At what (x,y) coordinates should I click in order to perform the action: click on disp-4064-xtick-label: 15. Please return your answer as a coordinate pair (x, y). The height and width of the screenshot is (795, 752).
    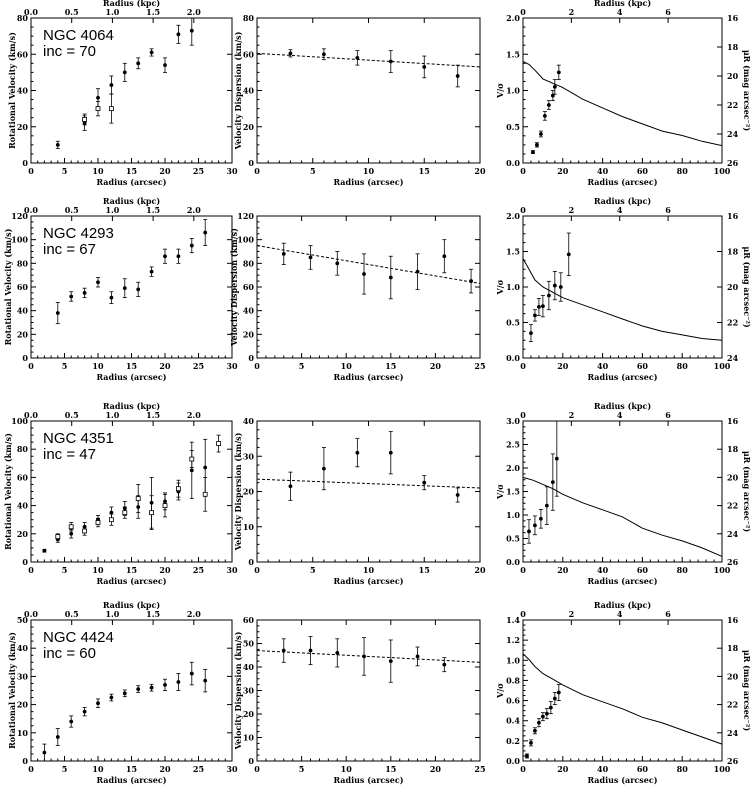
    Looking at the image, I should click on (424, 171).